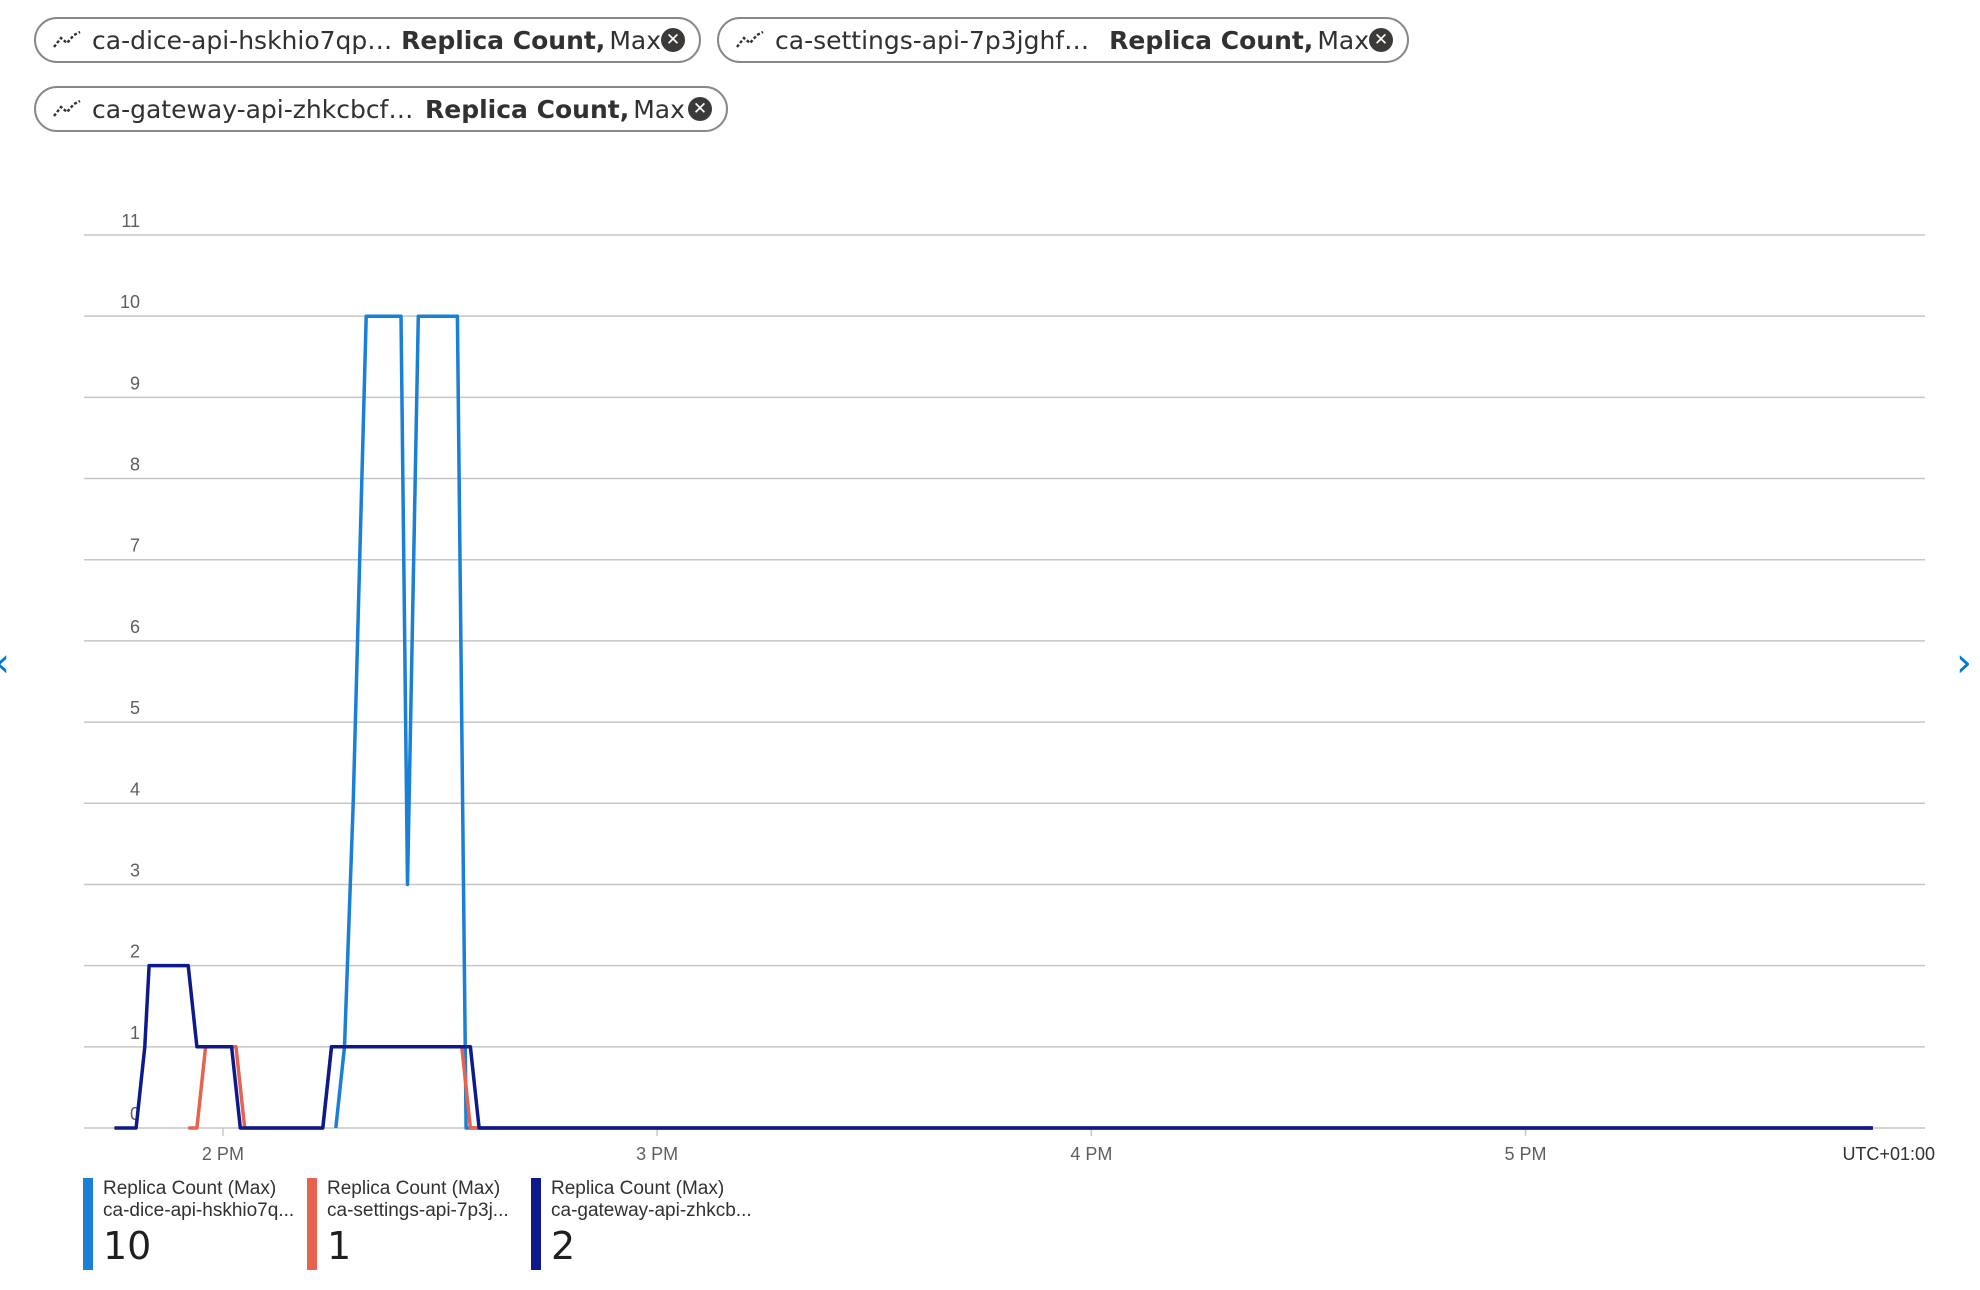 The height and width of the screenshot is (1290, 1980). Describe the element at coordinates (135, 1114) in the screenshot. I see `y-tick-label: 0` at that location.